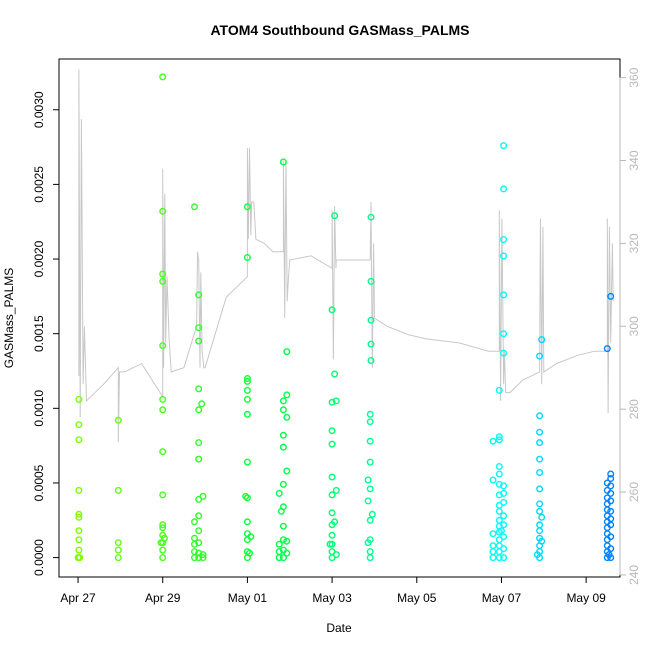  Describe the element at coordinates (634, 160) in the screenshot. I see `y2-tick-label: 340` at that location.